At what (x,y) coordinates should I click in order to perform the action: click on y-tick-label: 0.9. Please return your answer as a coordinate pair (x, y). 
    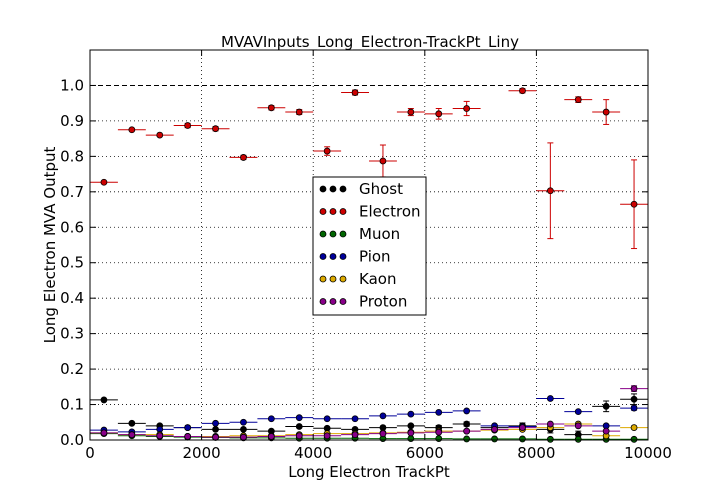
    Looking at the image, I should click on (72, 121).